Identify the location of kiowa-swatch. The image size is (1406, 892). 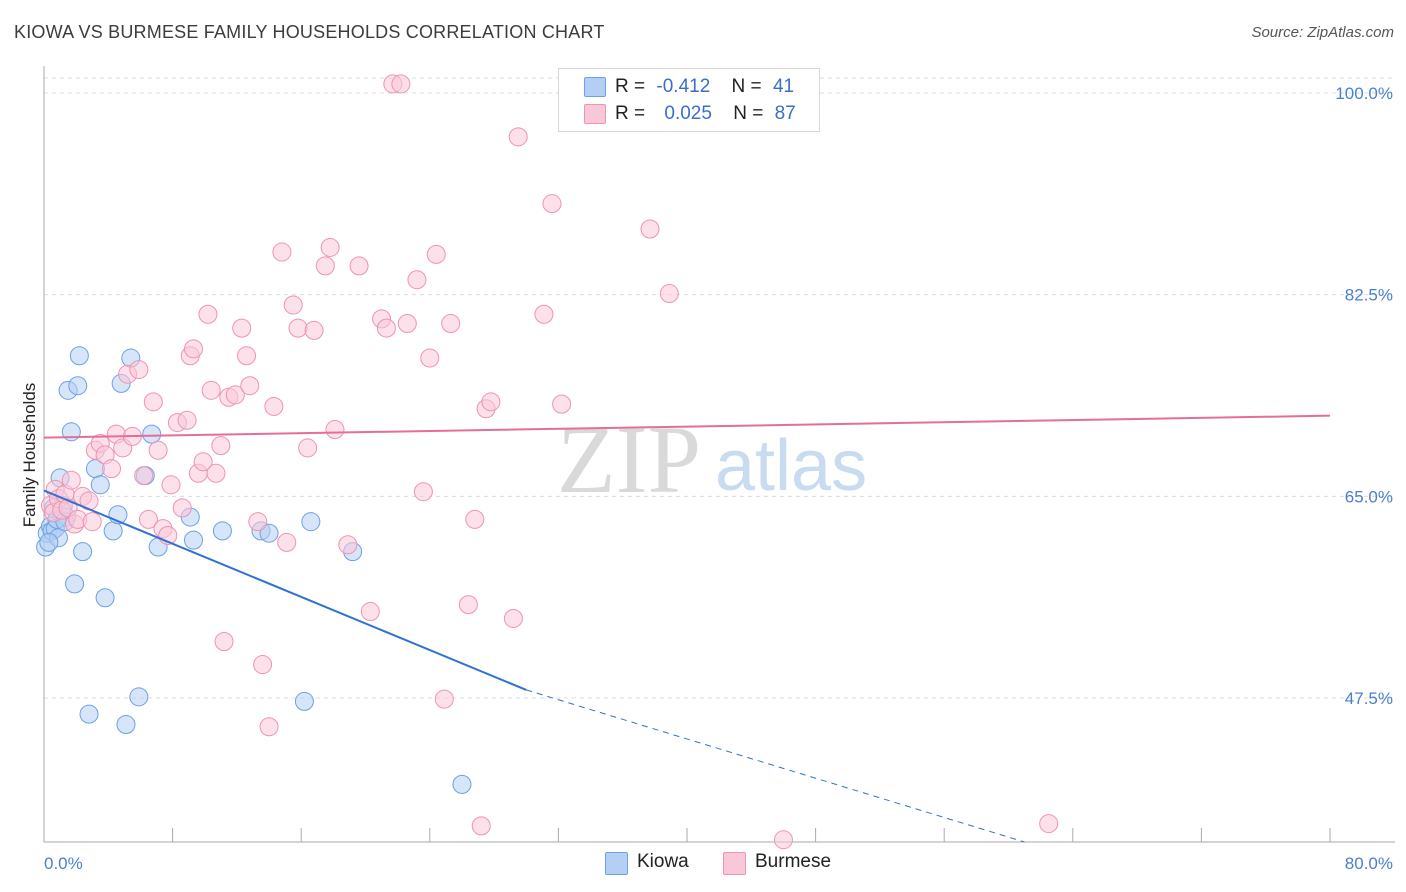
(595, 87).